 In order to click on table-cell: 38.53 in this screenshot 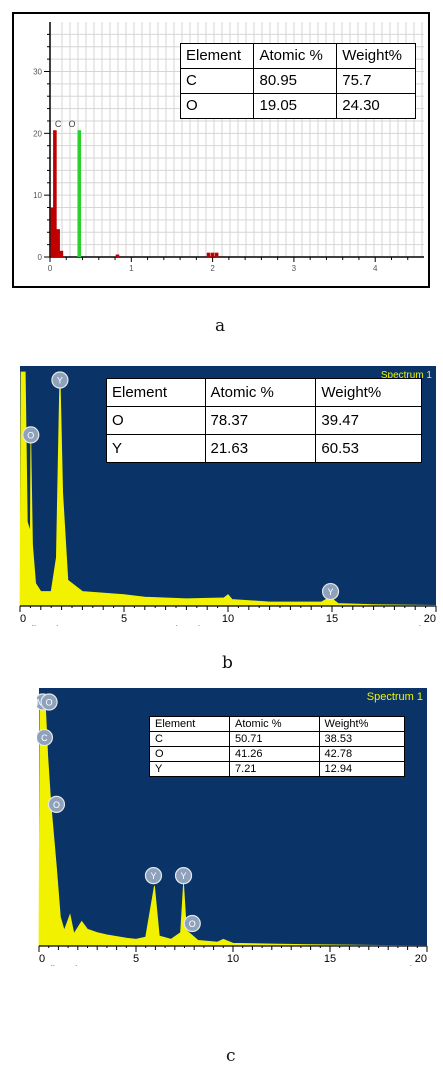, I will do `click(362, 739)`.